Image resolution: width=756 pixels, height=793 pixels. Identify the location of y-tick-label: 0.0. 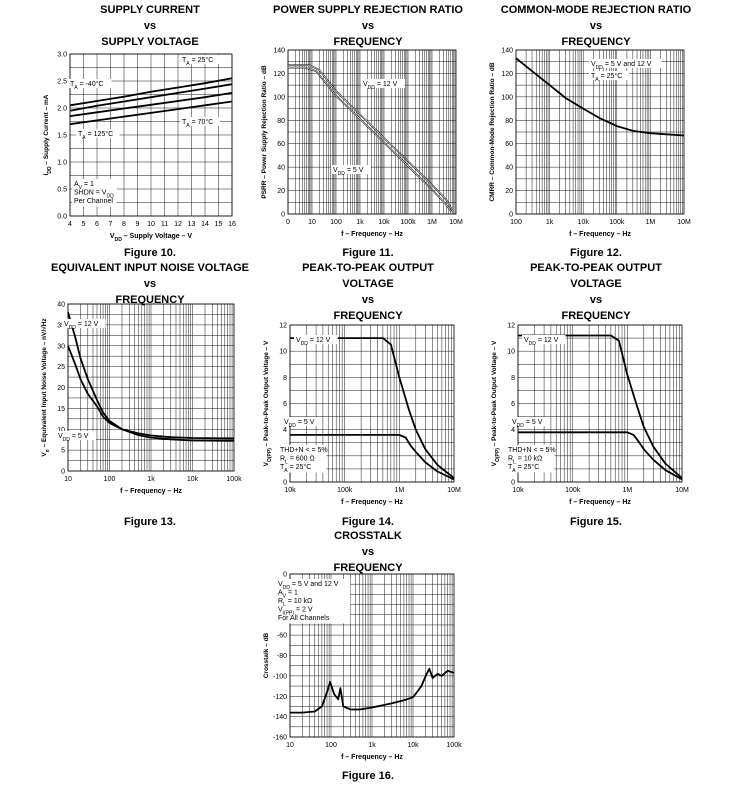
(62, 217).